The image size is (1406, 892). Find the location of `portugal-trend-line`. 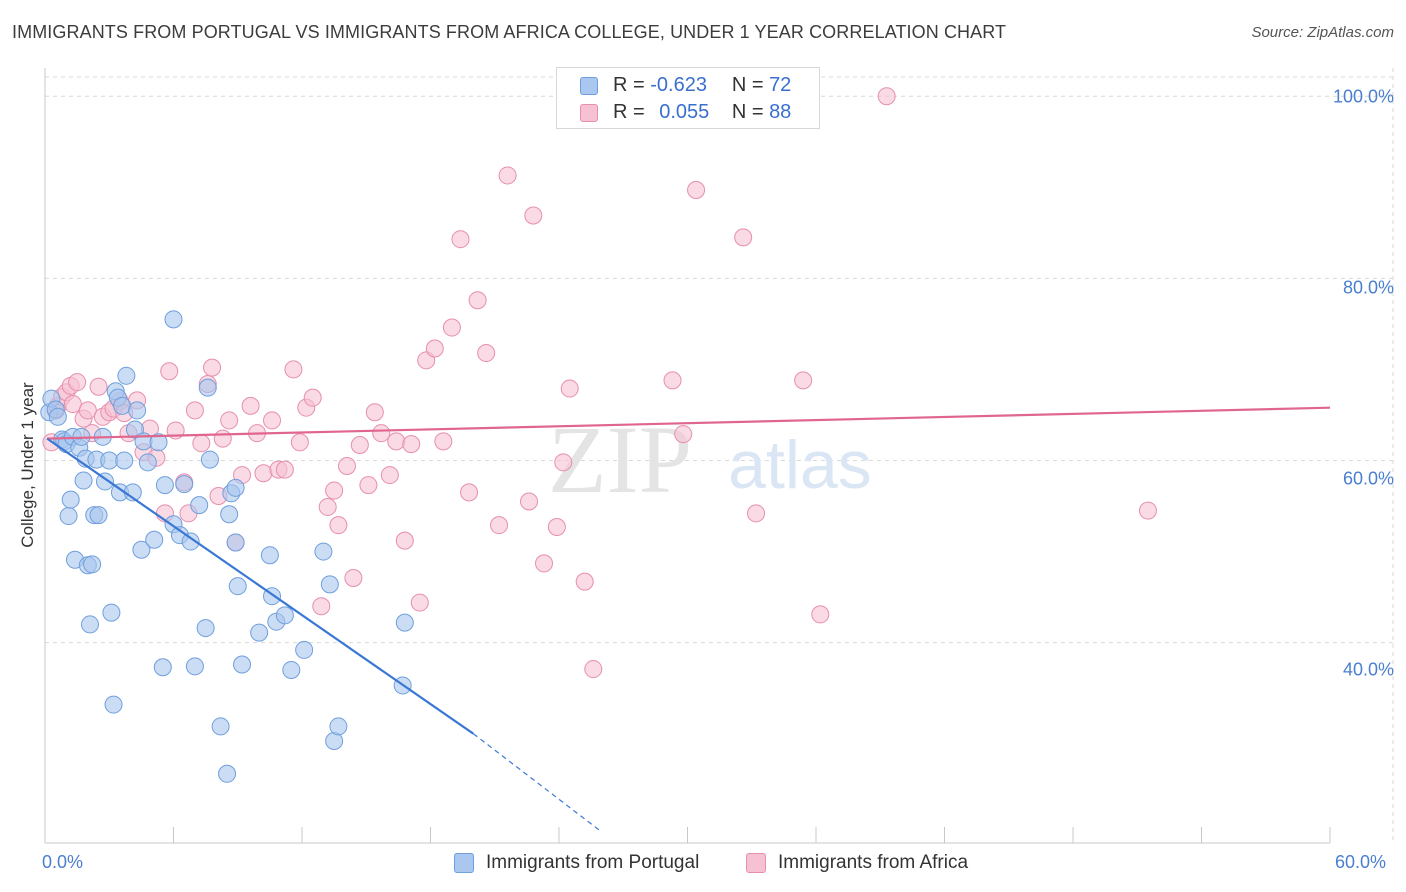

portugal-trend-line is located at coordinates (260, 586).